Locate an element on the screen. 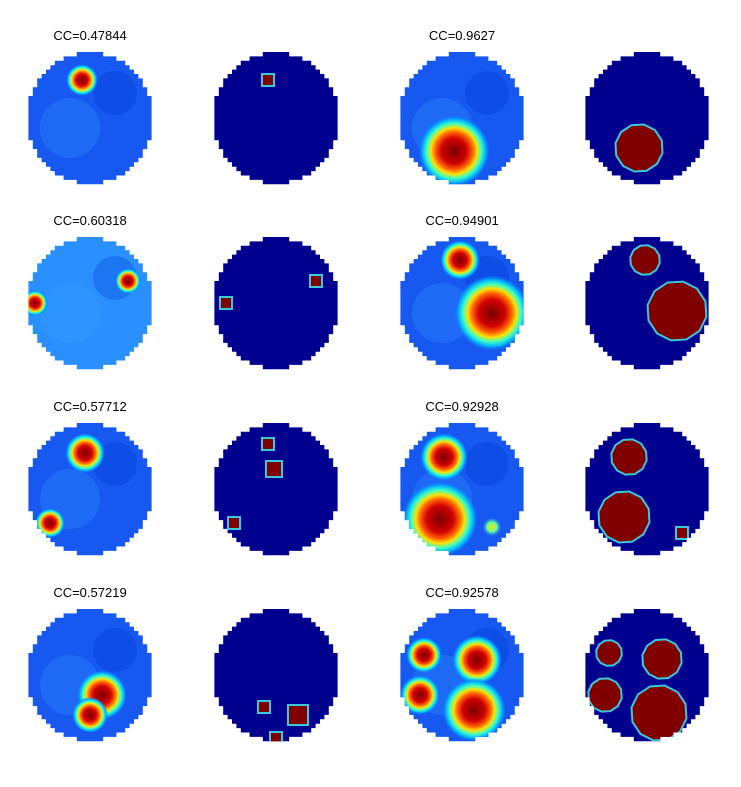 Image resolution: width=741 pixels, height=787 pixels. panel-title: CC=0.92578 is located at coordinates (461, 592).